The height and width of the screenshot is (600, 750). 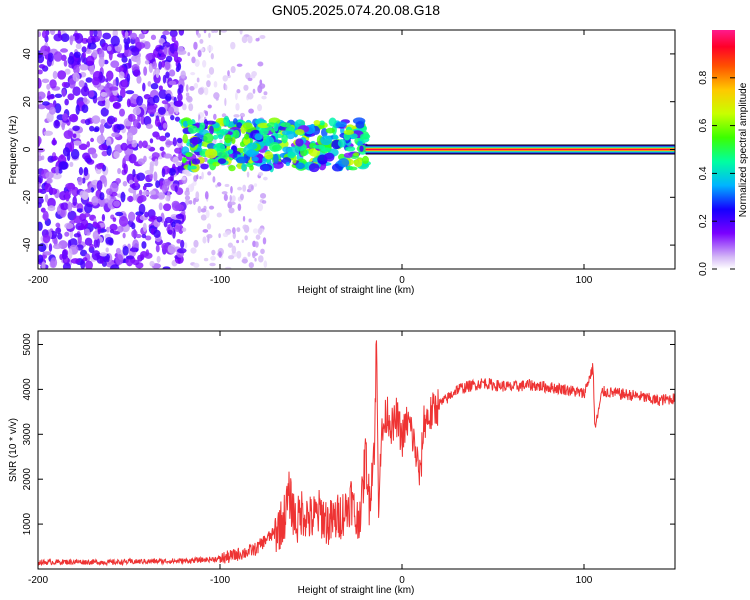 What do you see at coordinates (13, 450) in the screenshot?
I see `snr-y-axis-label: SNR (10 * v/v)` at bounding box center [13, 450].